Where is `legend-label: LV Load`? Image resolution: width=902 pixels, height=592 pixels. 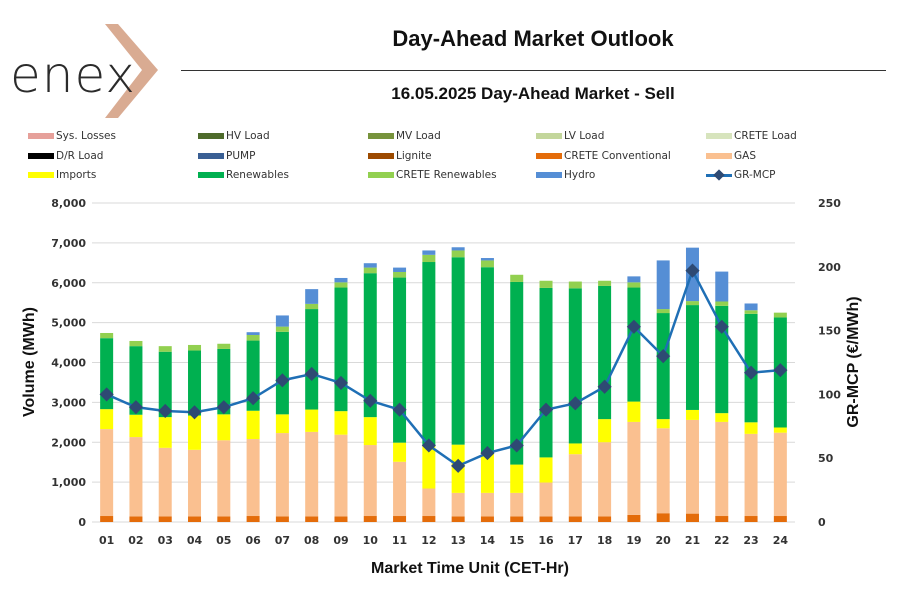
legend-label: LV Load is located at coordinates (584, 136).